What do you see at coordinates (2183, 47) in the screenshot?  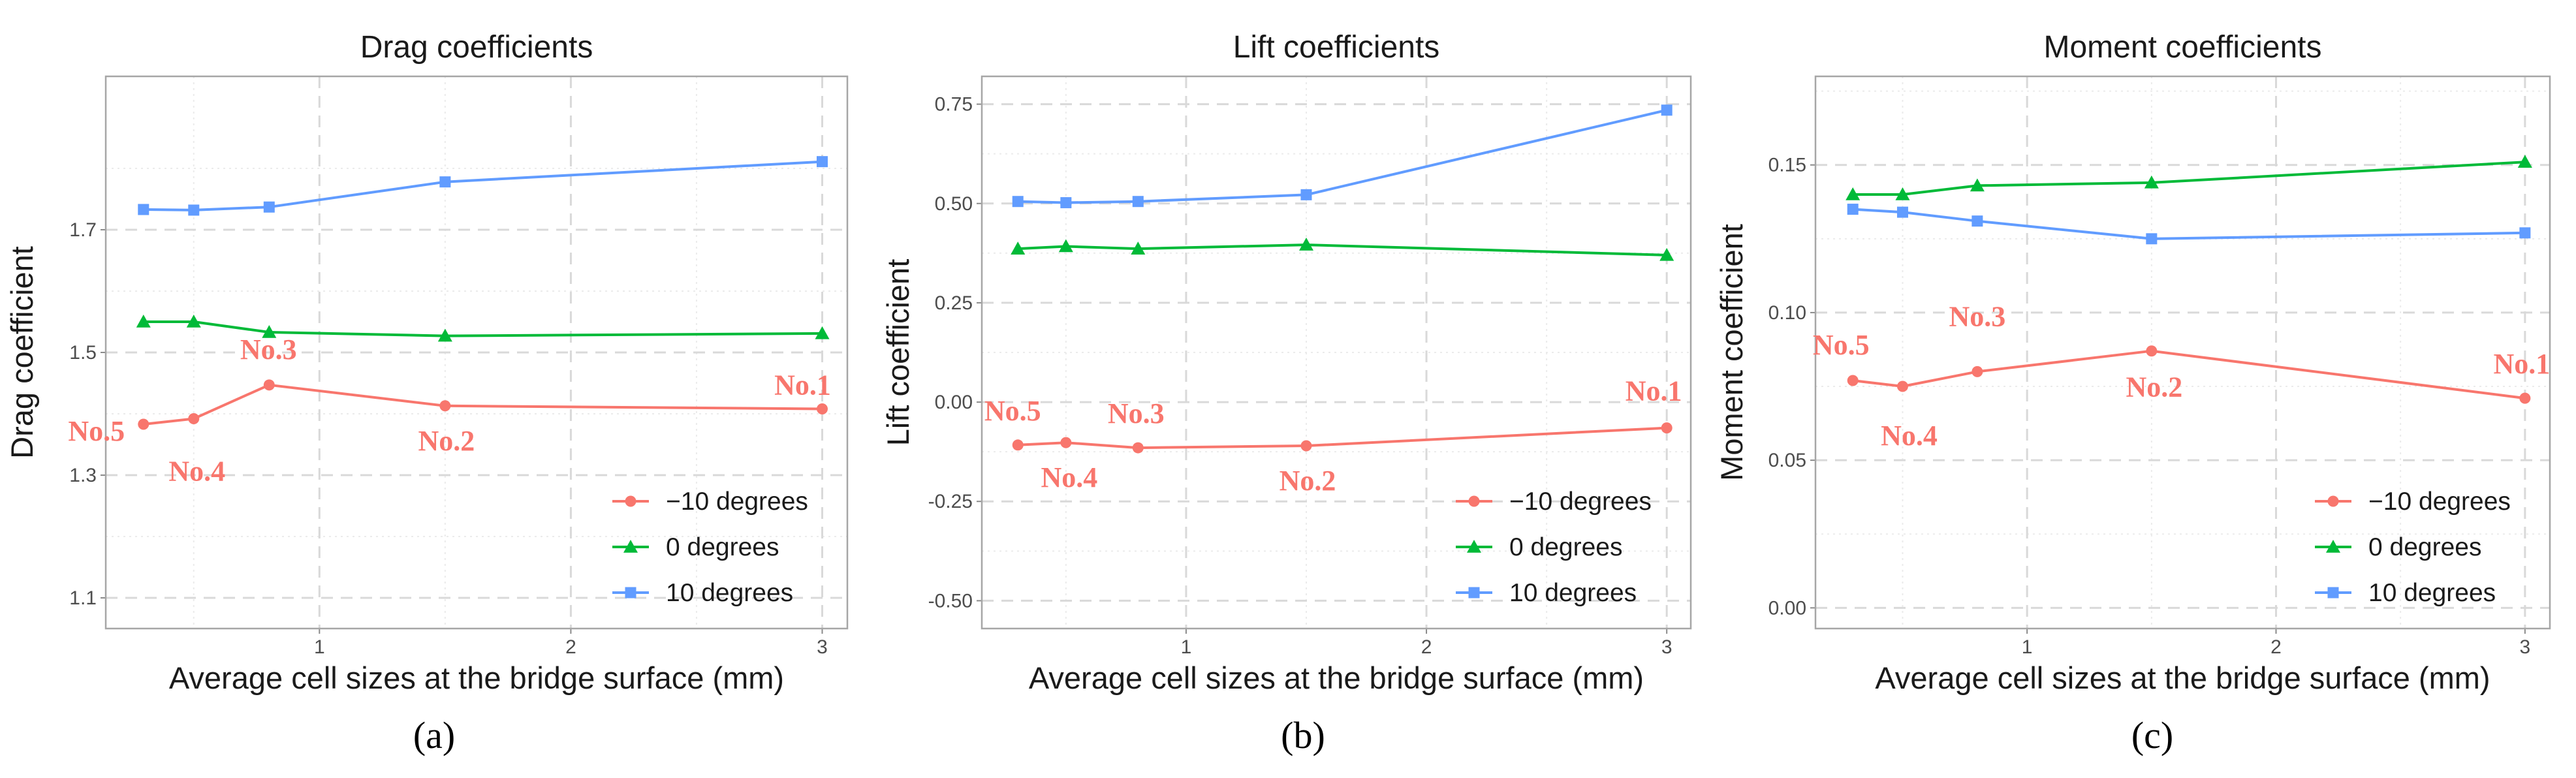 I see `chart-title: Moment coefficients` at bounding box center [2183, 47].